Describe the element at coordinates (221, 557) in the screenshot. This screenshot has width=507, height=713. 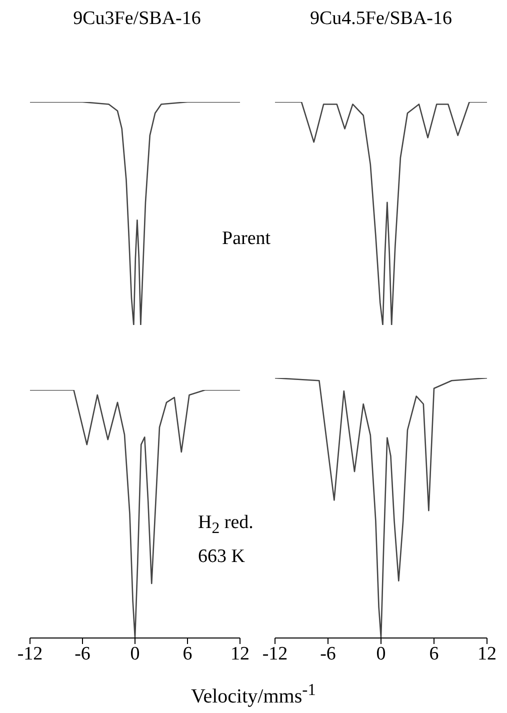
I see `annotation: 663 K` at that location.